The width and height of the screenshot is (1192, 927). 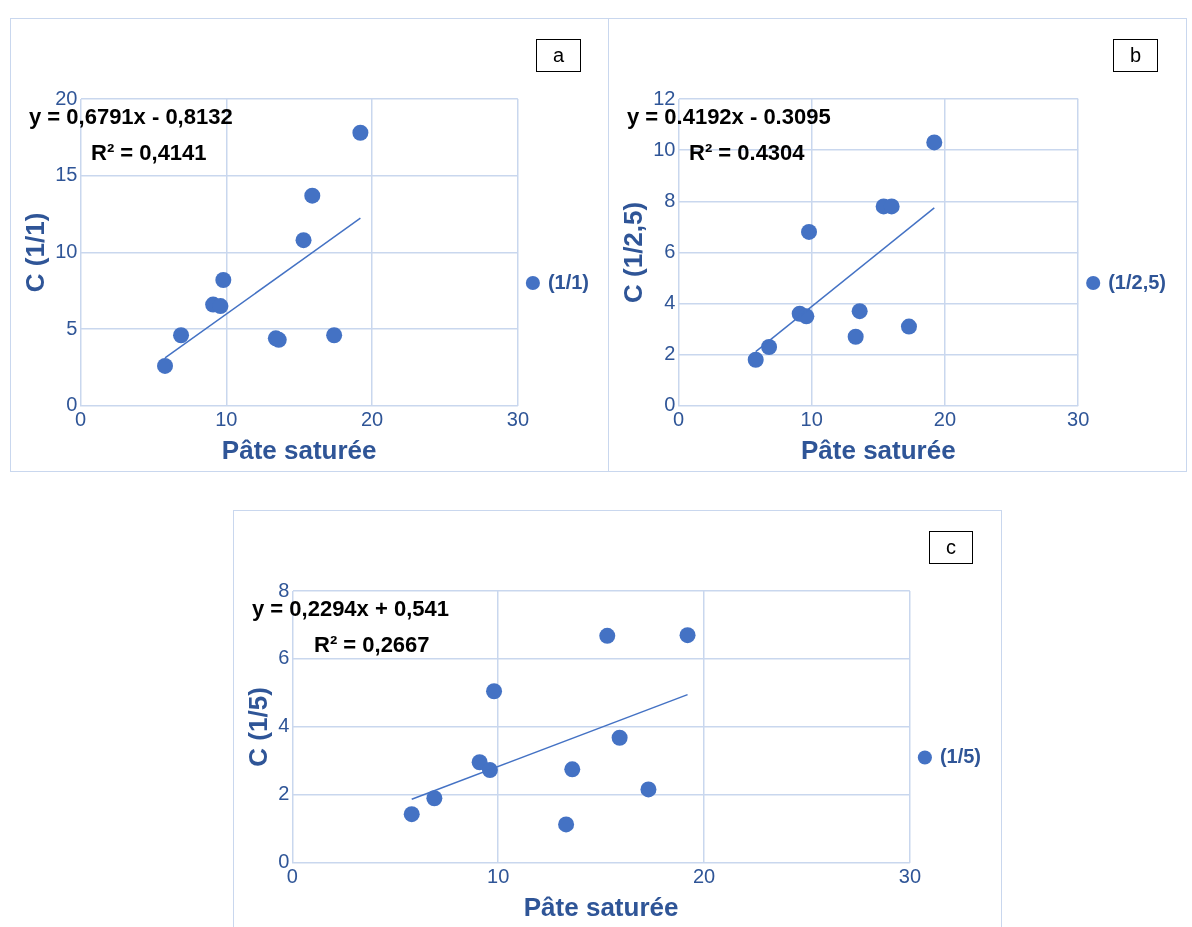 I want to click on y-axis-title: C (1/1), so click(x=34, y=252).